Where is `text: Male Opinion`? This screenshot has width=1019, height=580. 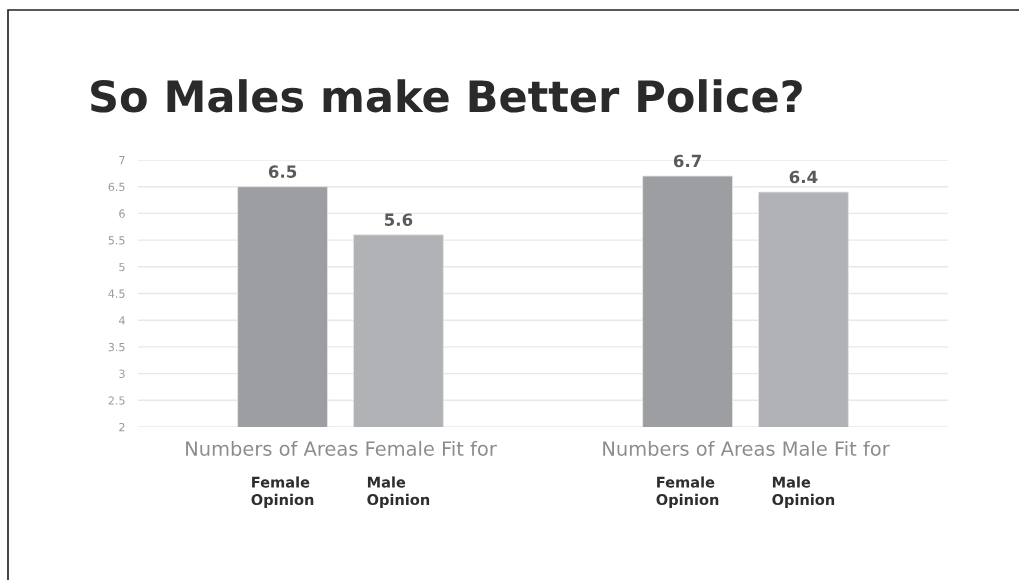 text: Male Opinion is located at coordinates (803, 492).